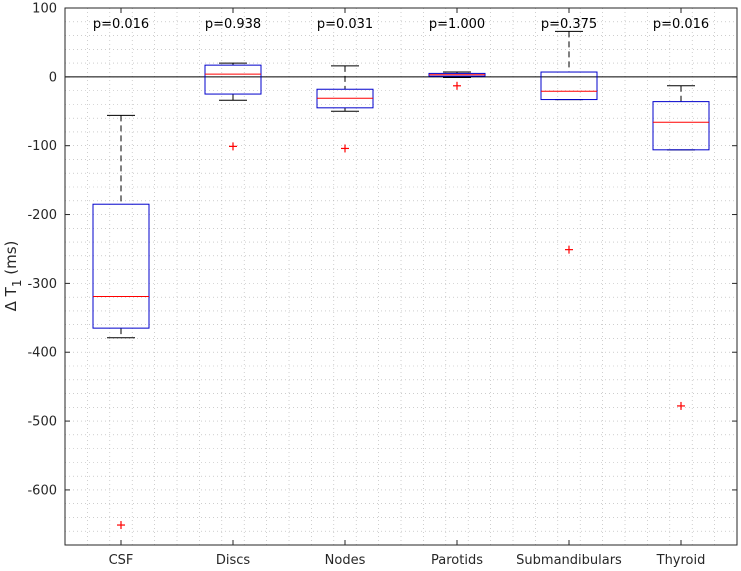 Image resolution: width=741 pixels, height=571 pixels. What do you see at coordinates (345, 560) in the screenshot?
I see `x-tick-label: Nodes` at bounding box center [345, 560].